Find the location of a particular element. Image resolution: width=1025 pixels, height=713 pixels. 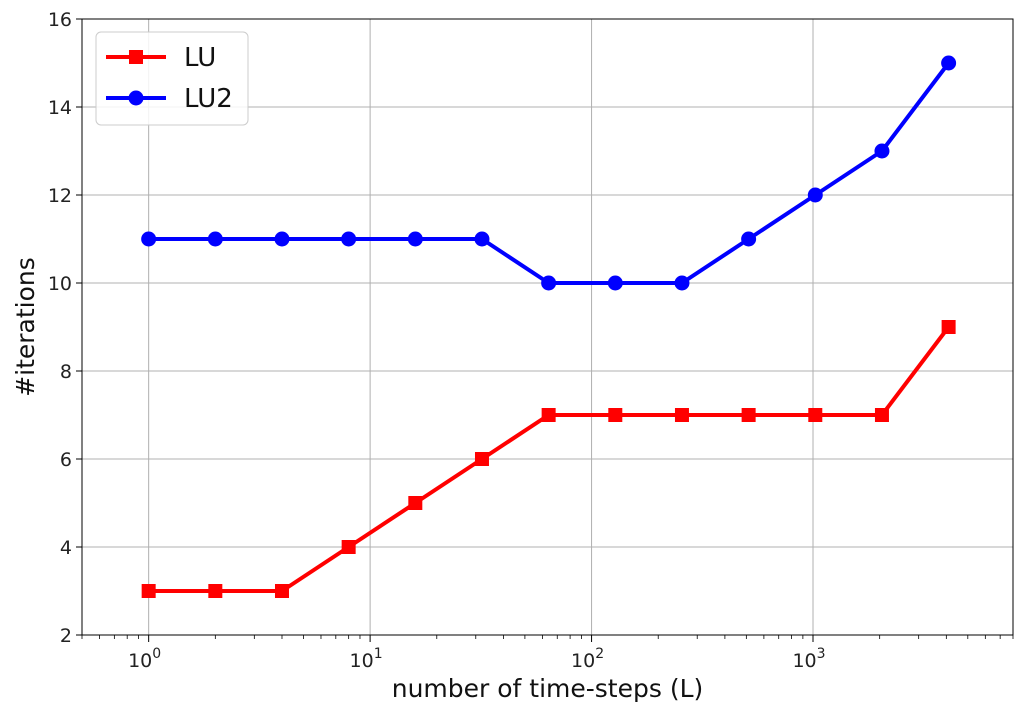

y-tick-label: 6 is located at coordinates (66, 460).